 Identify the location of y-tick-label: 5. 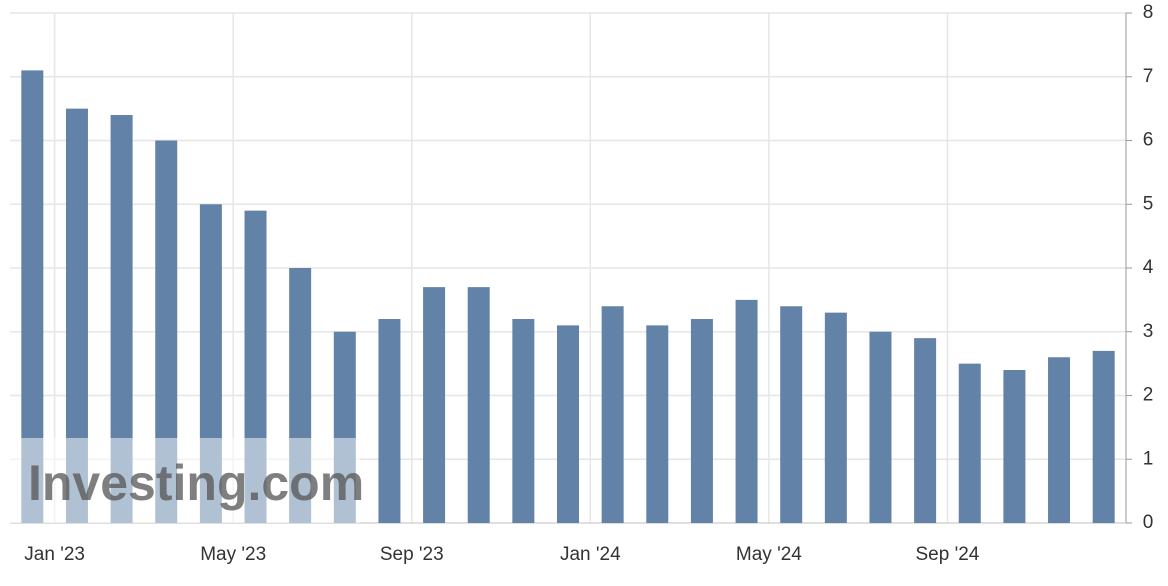
(1148, 203).